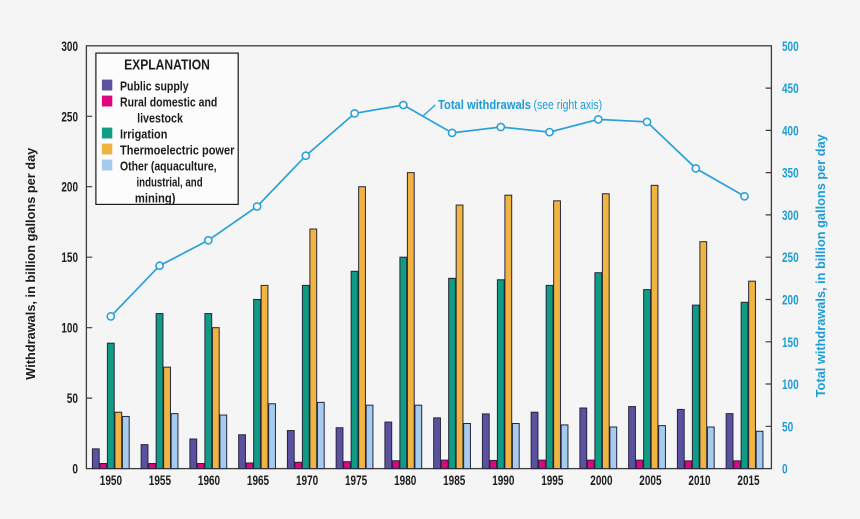 The width and height of the screenshot is (860, 519). Describe the element at coordinates (168, 165) in the screenshot. I see `svg-text: Other (aquaculture,` at that location.